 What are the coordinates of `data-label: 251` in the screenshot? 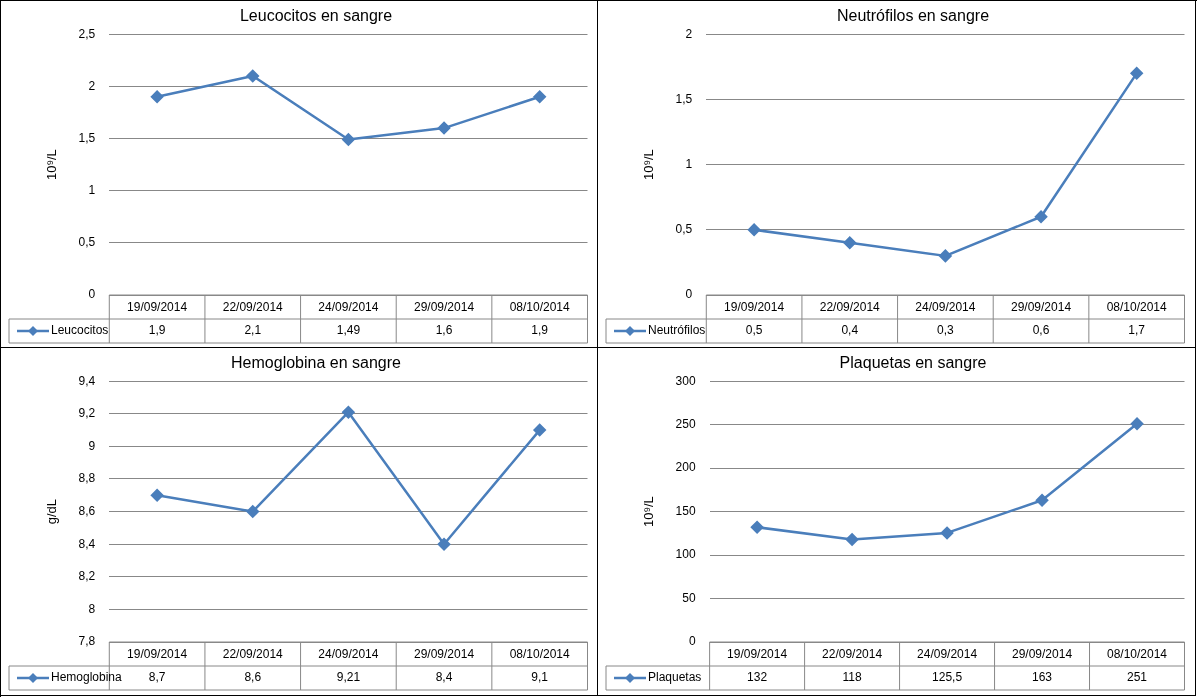 It's located at (1137, 677).